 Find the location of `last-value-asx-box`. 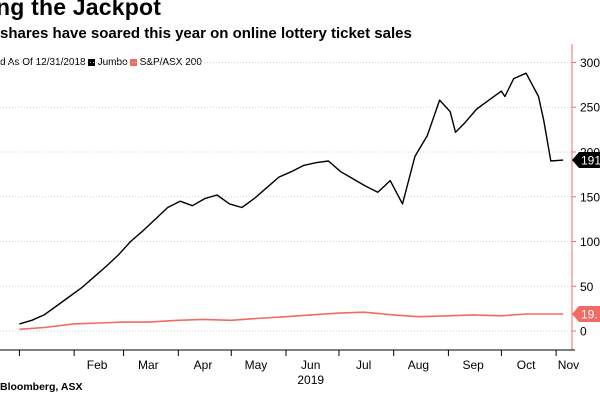

last-value-asx-box is located at coordinates (586, 314).